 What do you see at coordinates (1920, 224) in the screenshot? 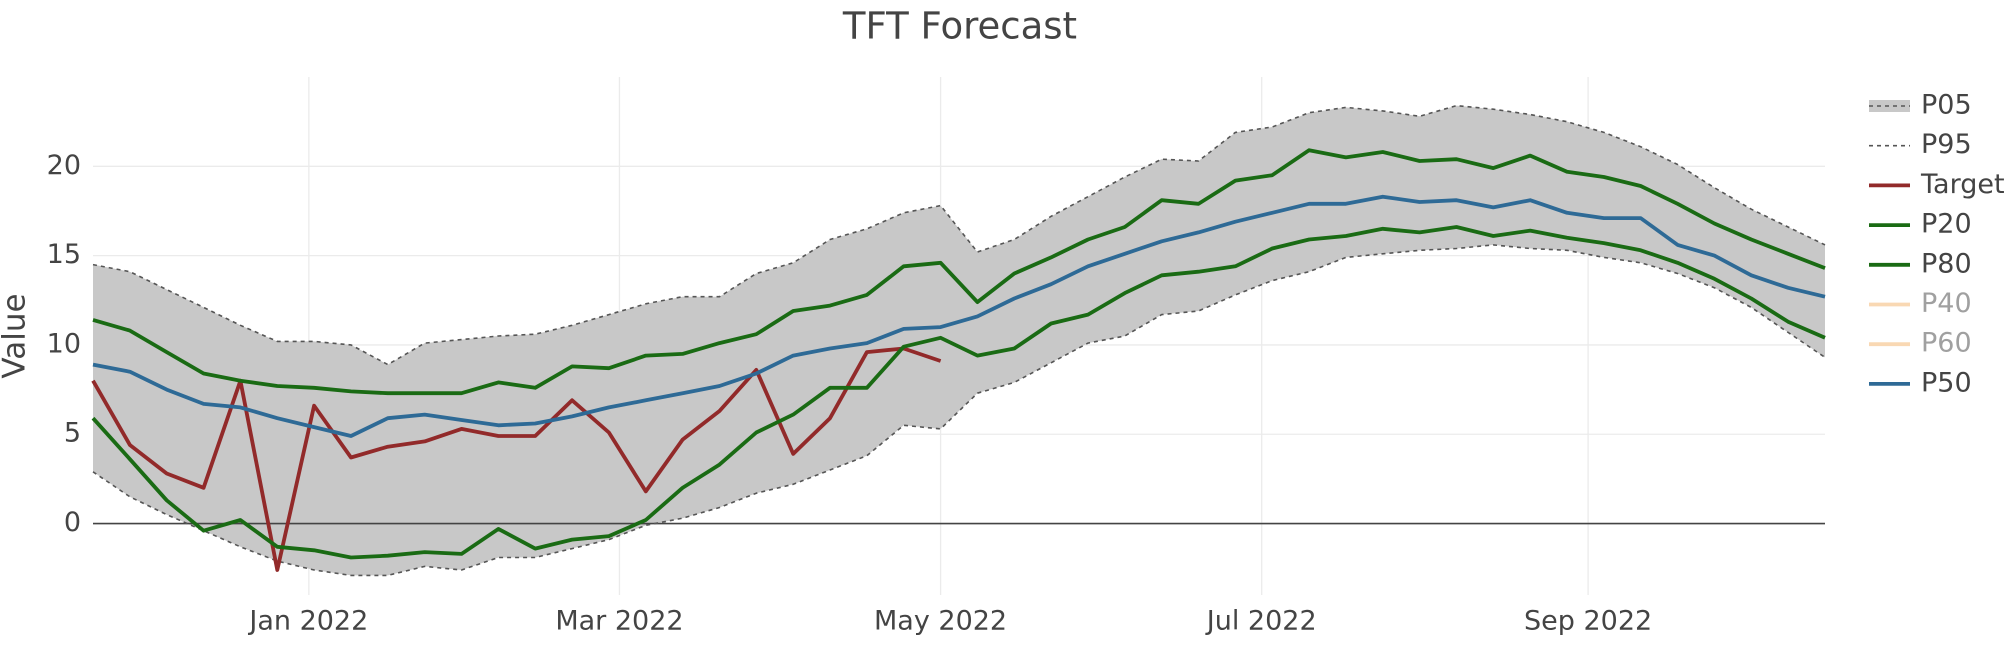
I see `legend-item: P20` at bounding box center [1920, 224].